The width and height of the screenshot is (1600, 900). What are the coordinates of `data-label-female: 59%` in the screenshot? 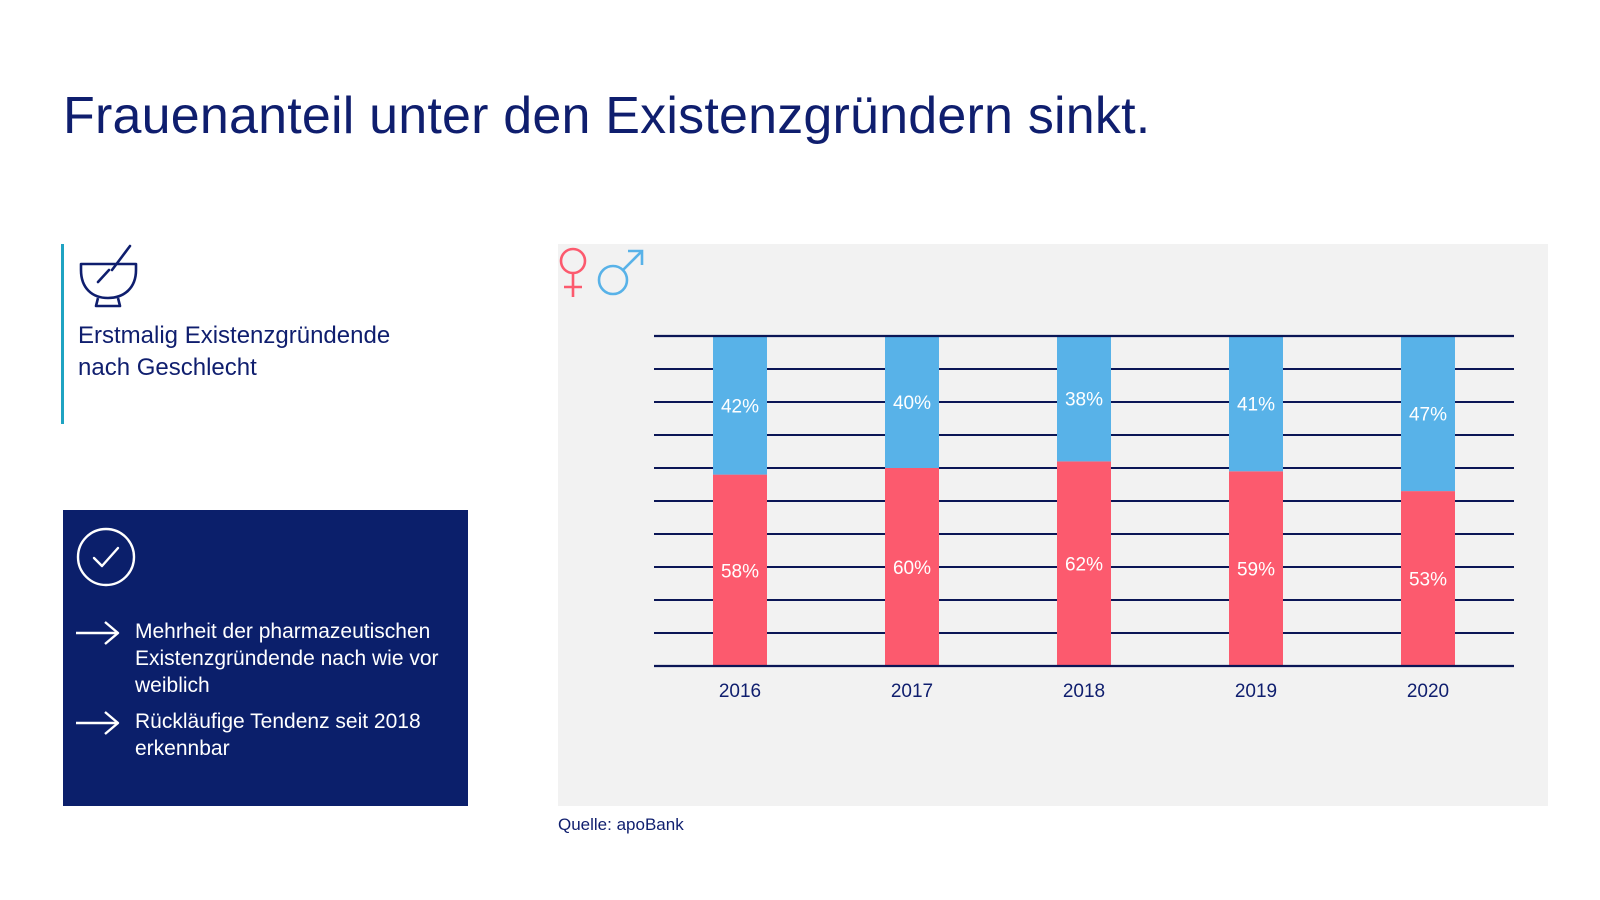 It's located at (1256, 570).